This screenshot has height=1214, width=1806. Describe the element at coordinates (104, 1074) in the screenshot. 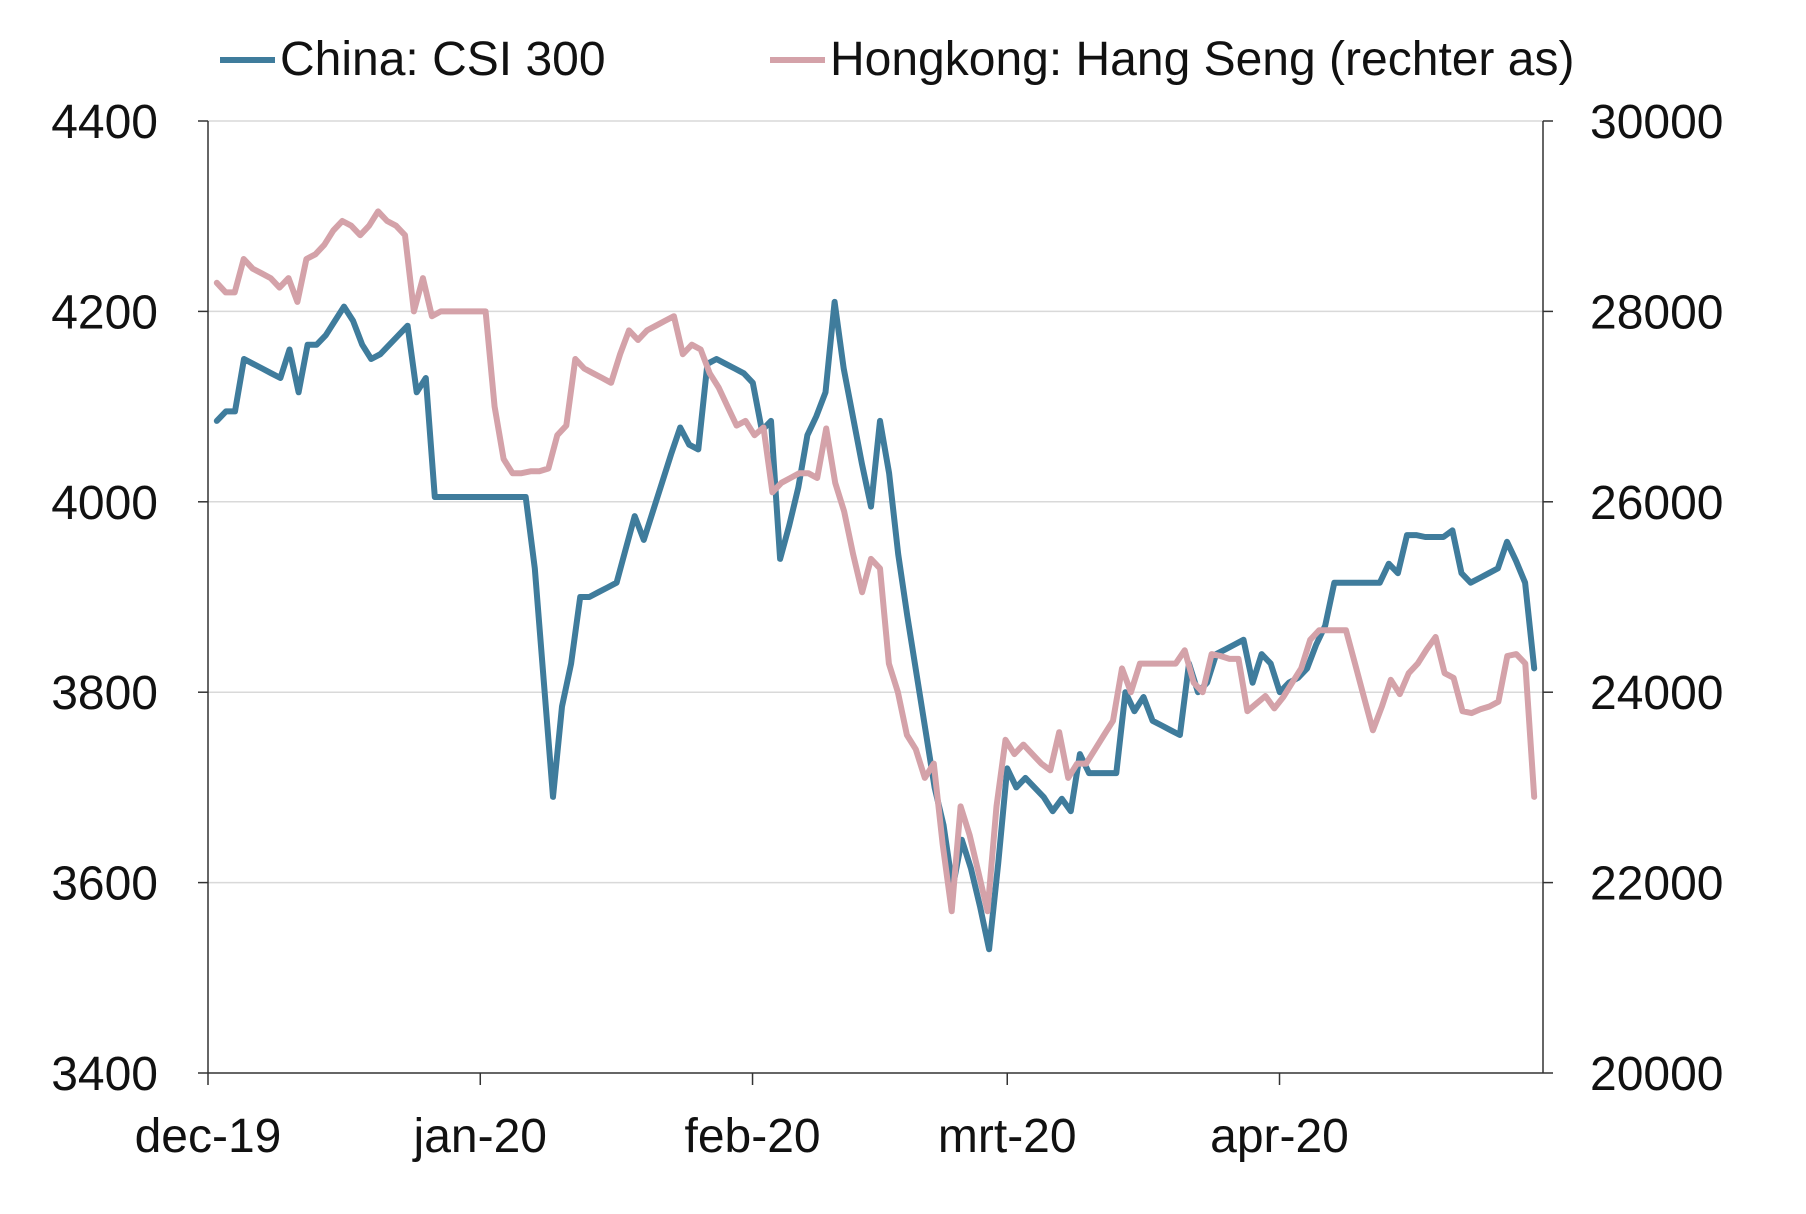

I see `left-tick-label: 3400` at that location.